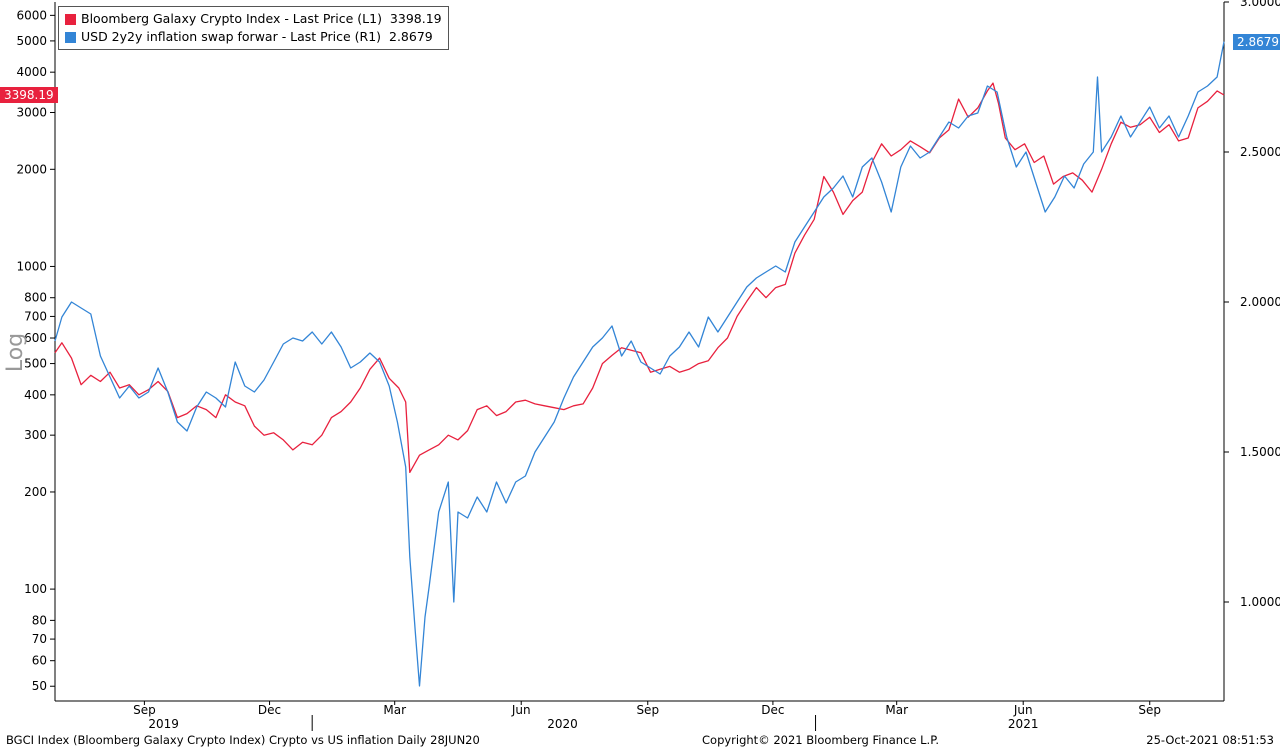 The height and width of the screenshot is (749, 1280). Describe the element at coordinates (31, 169) in the screenshot. I see `left-tick-label: 2000` at that location.